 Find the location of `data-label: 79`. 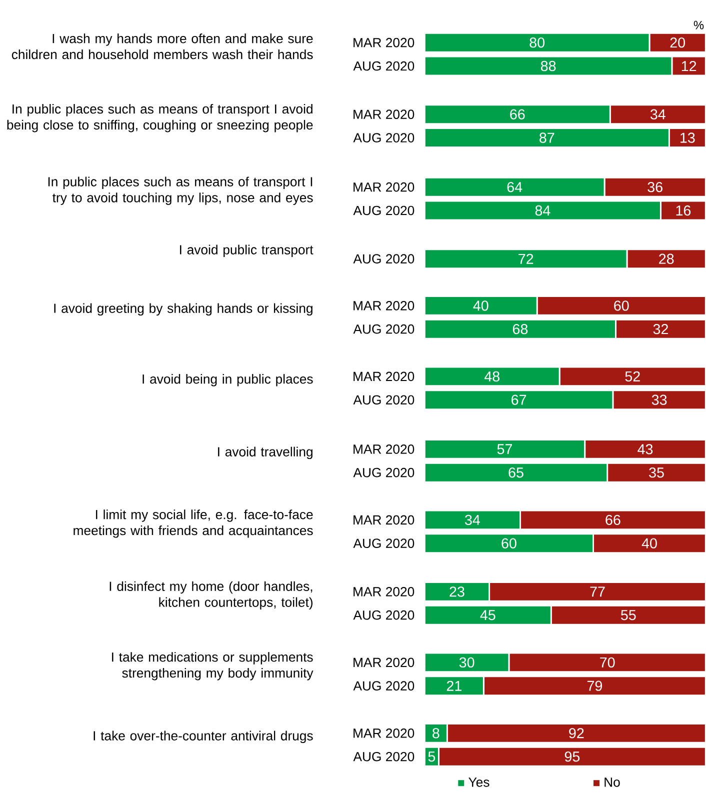

data-label: 79 is located at coordinates (594, 685).